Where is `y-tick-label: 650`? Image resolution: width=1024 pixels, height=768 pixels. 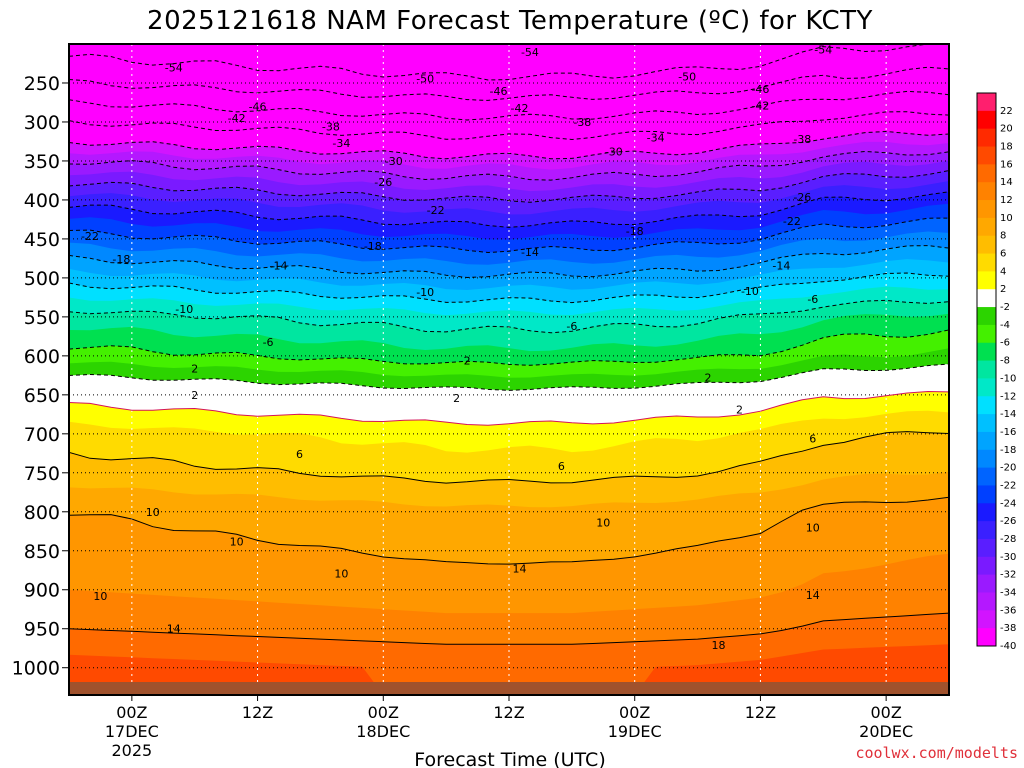 y-tick-label: 650 is located at coordinates (42, 396).